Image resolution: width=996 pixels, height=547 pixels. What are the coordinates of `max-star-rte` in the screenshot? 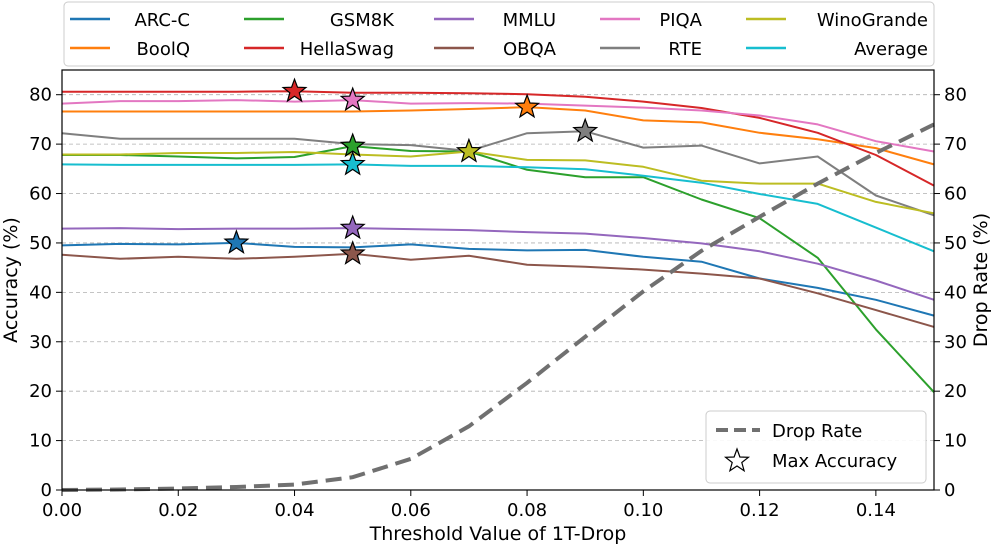 It's located at (585, 130).